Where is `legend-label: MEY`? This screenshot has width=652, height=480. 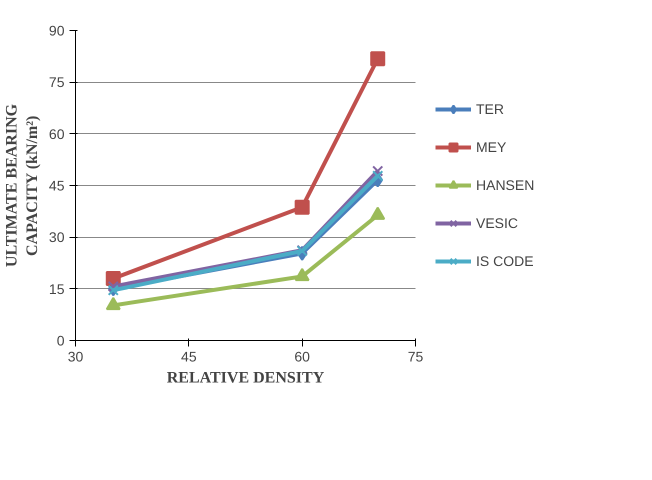
legend-label: MEY is located at coordinates (492, 147).